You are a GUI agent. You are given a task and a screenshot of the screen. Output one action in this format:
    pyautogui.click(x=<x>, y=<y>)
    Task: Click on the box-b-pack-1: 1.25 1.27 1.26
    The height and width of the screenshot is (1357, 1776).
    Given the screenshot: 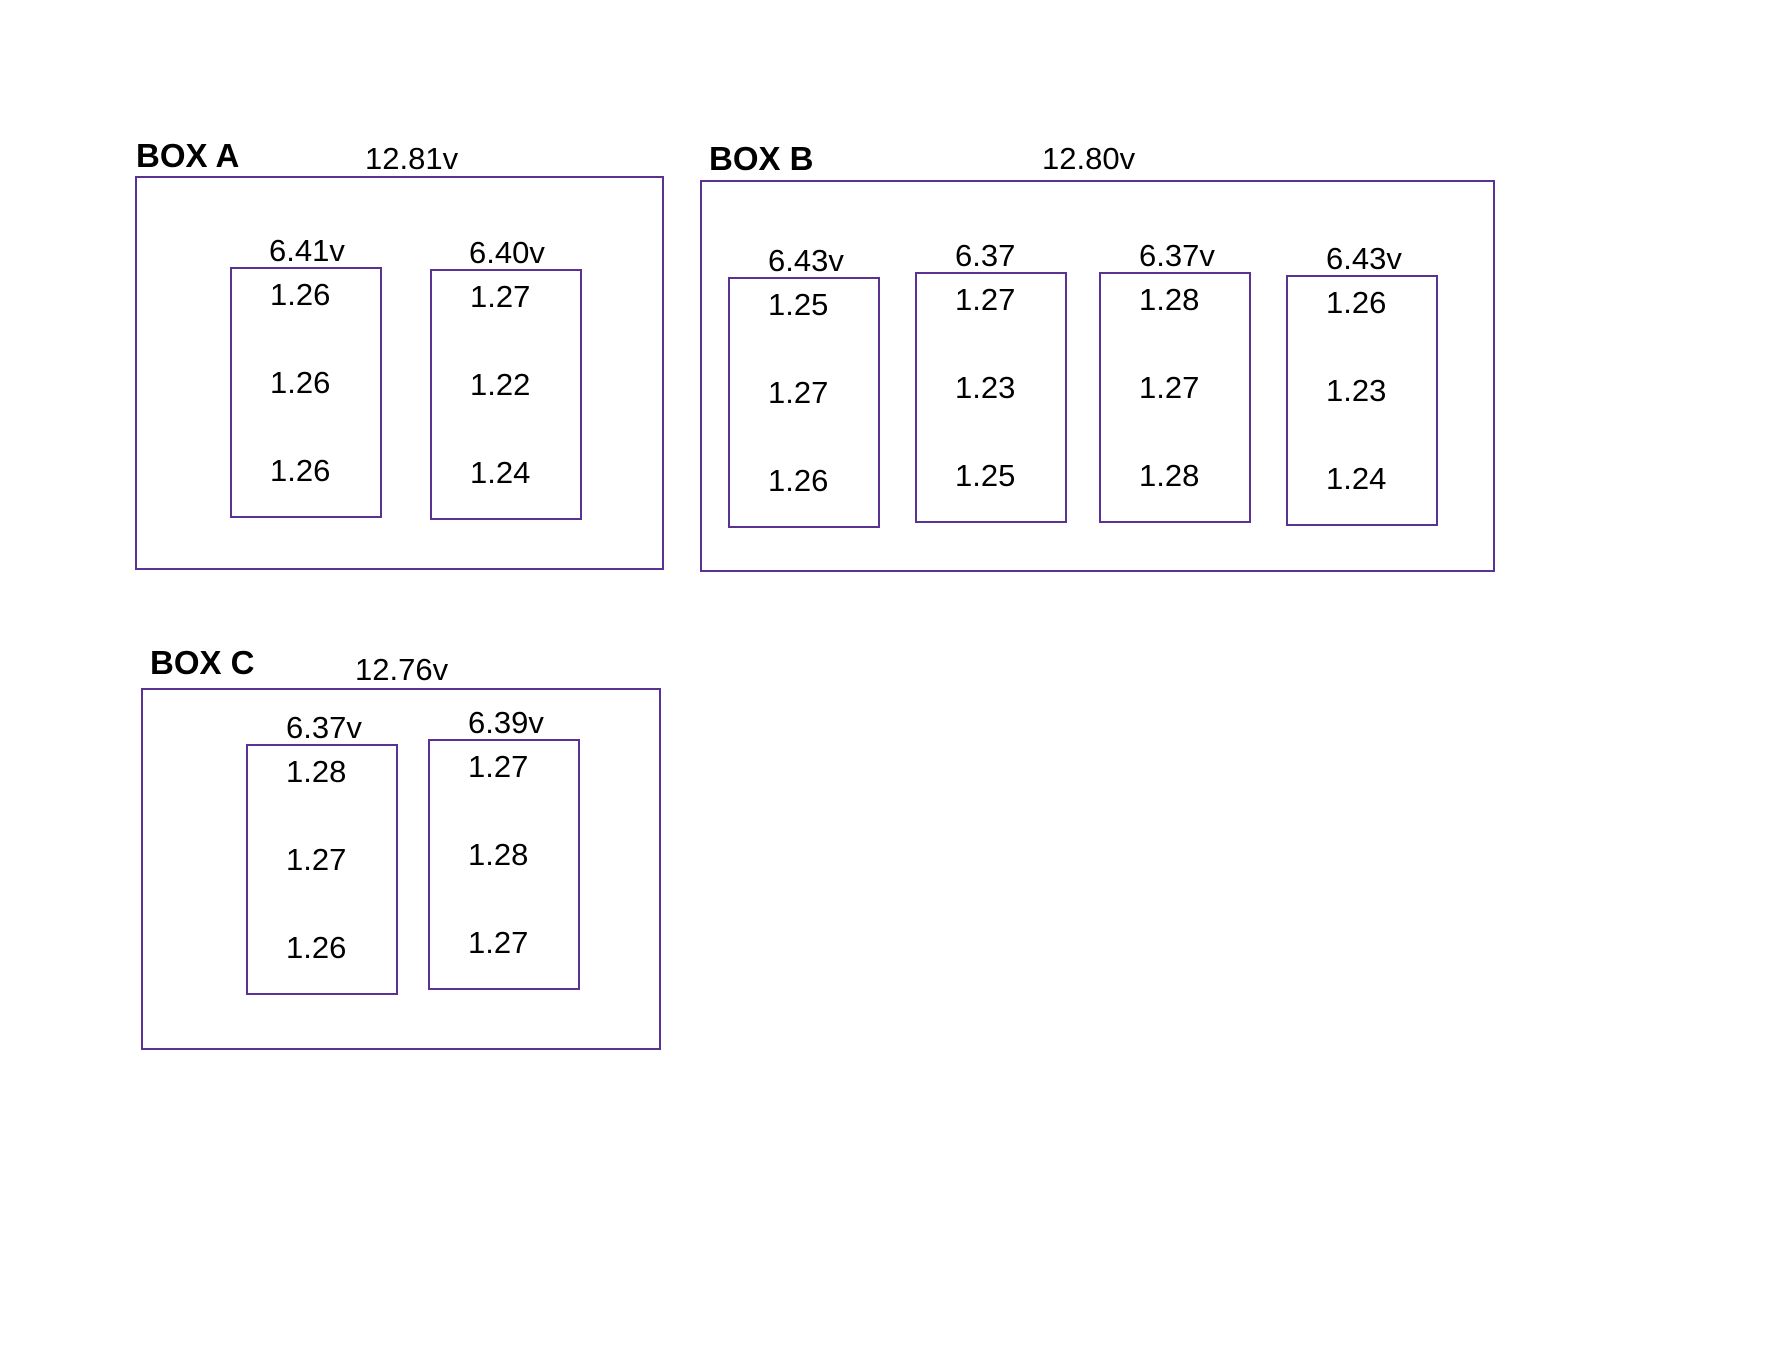 What is the action you would take?
    pyautogui.click(x=804, y=402)
    